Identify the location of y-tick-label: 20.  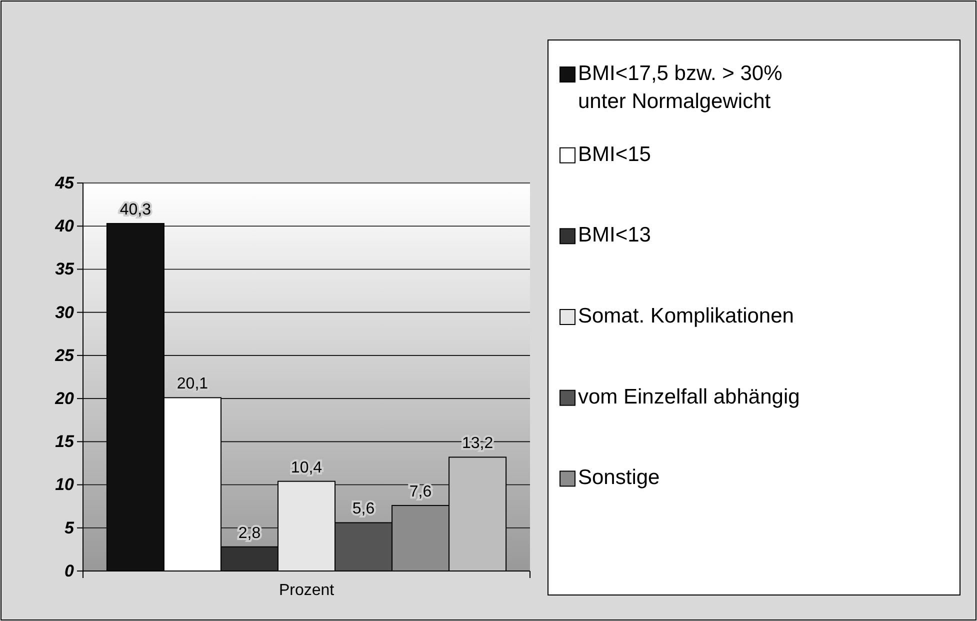
(64, 398).